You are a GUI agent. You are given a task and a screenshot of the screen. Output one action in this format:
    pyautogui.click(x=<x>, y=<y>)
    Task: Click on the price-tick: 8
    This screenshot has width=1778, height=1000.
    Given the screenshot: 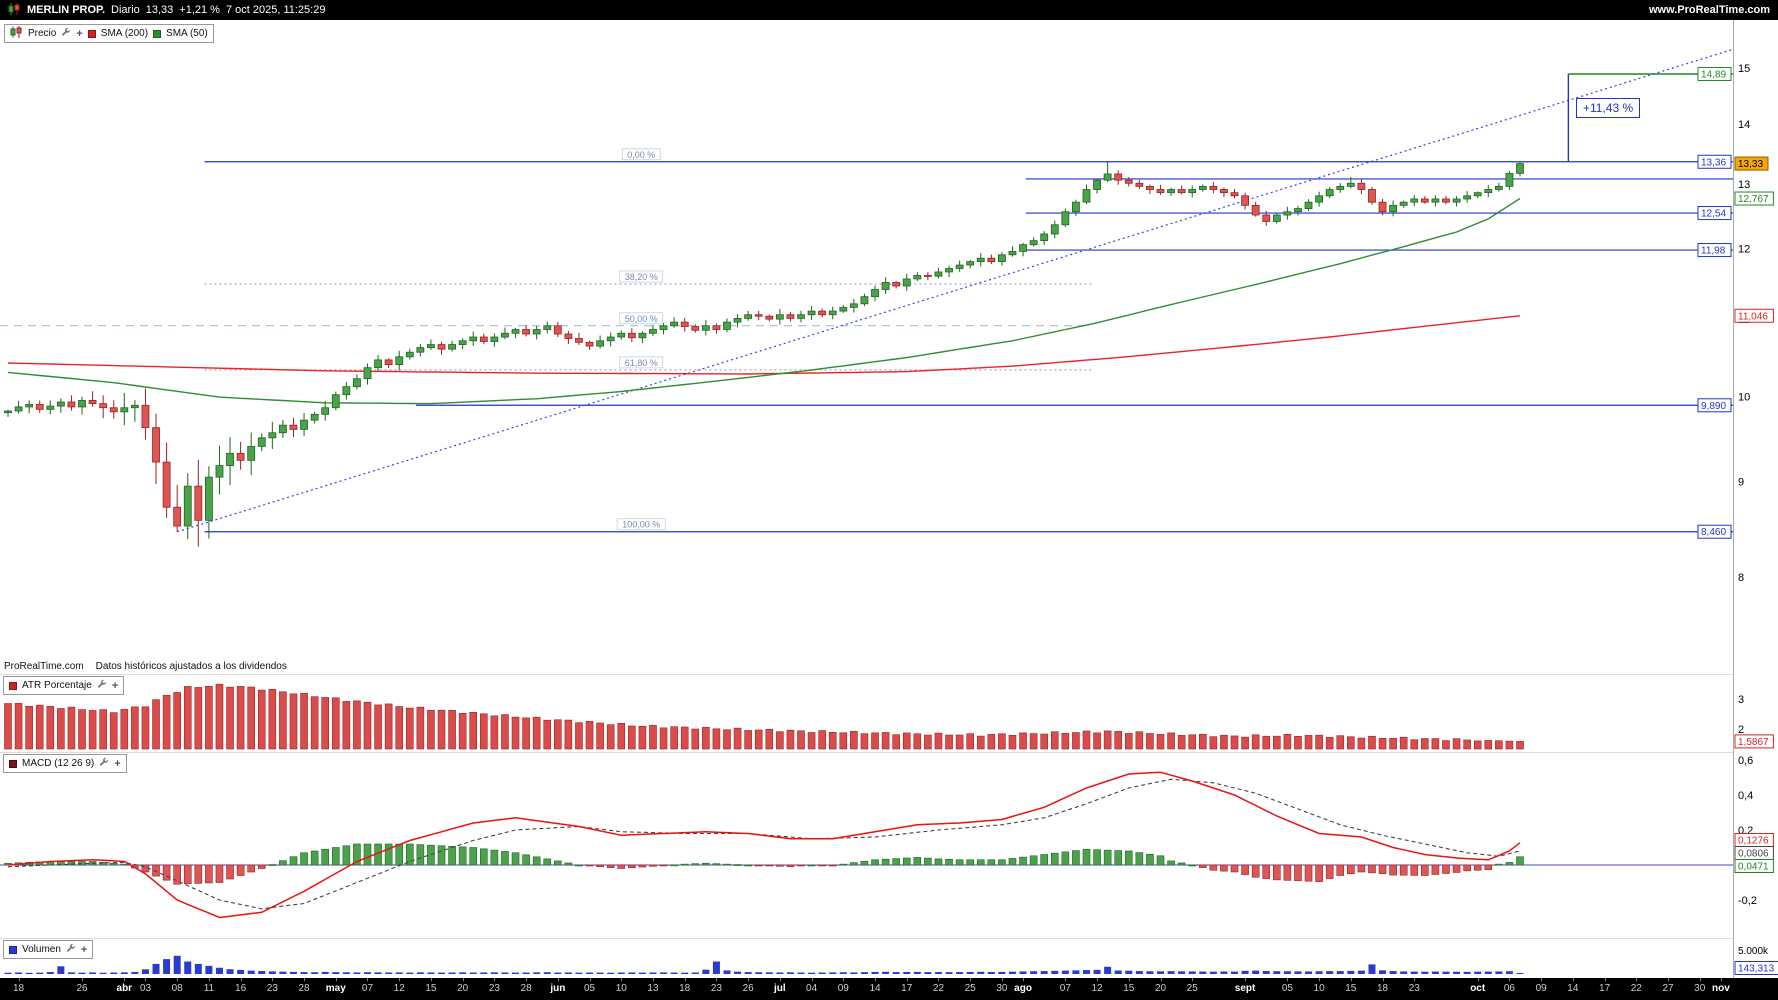 What is the action you would take?
    pyautogui.click(x=1741, y=578)
    